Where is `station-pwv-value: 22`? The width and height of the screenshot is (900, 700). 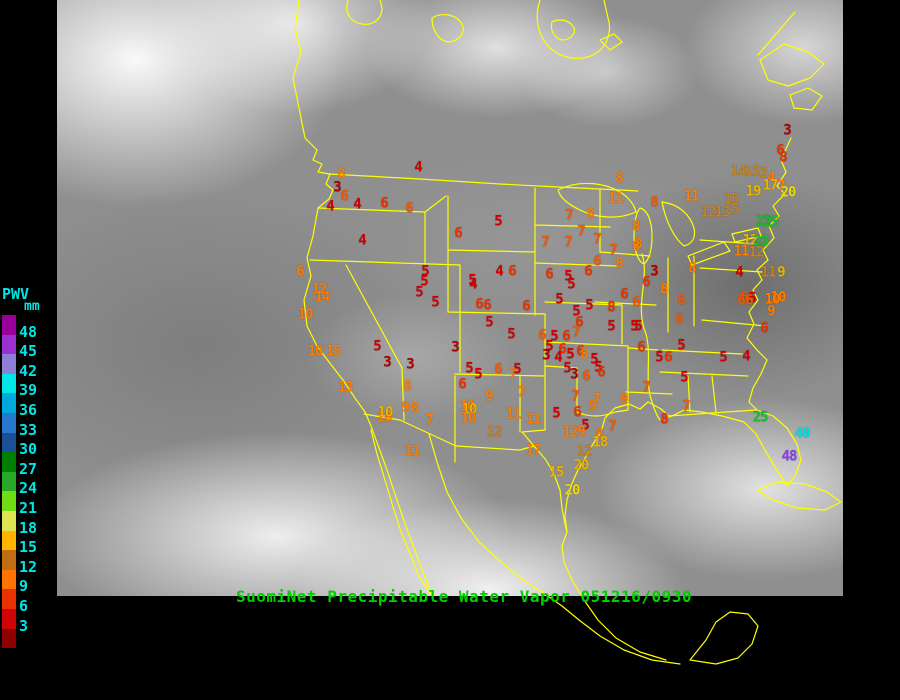
station-pwv-value: 22 is located at coordinates (763, 221).